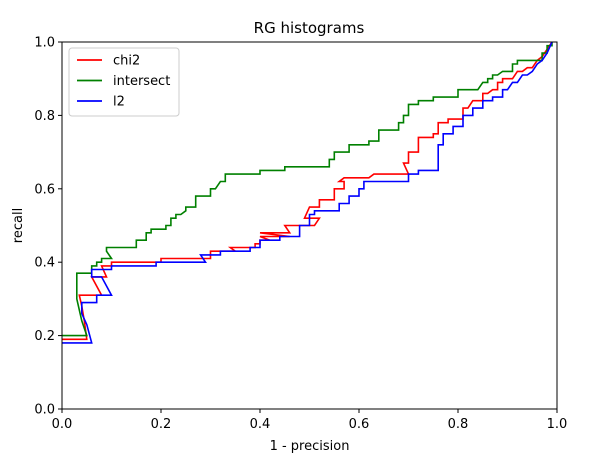 This screenshot has width=604, height=460. Describe the element at coordinates (44, 410) in the screenshot. I see `y-tick-label: 0.0` at that location.